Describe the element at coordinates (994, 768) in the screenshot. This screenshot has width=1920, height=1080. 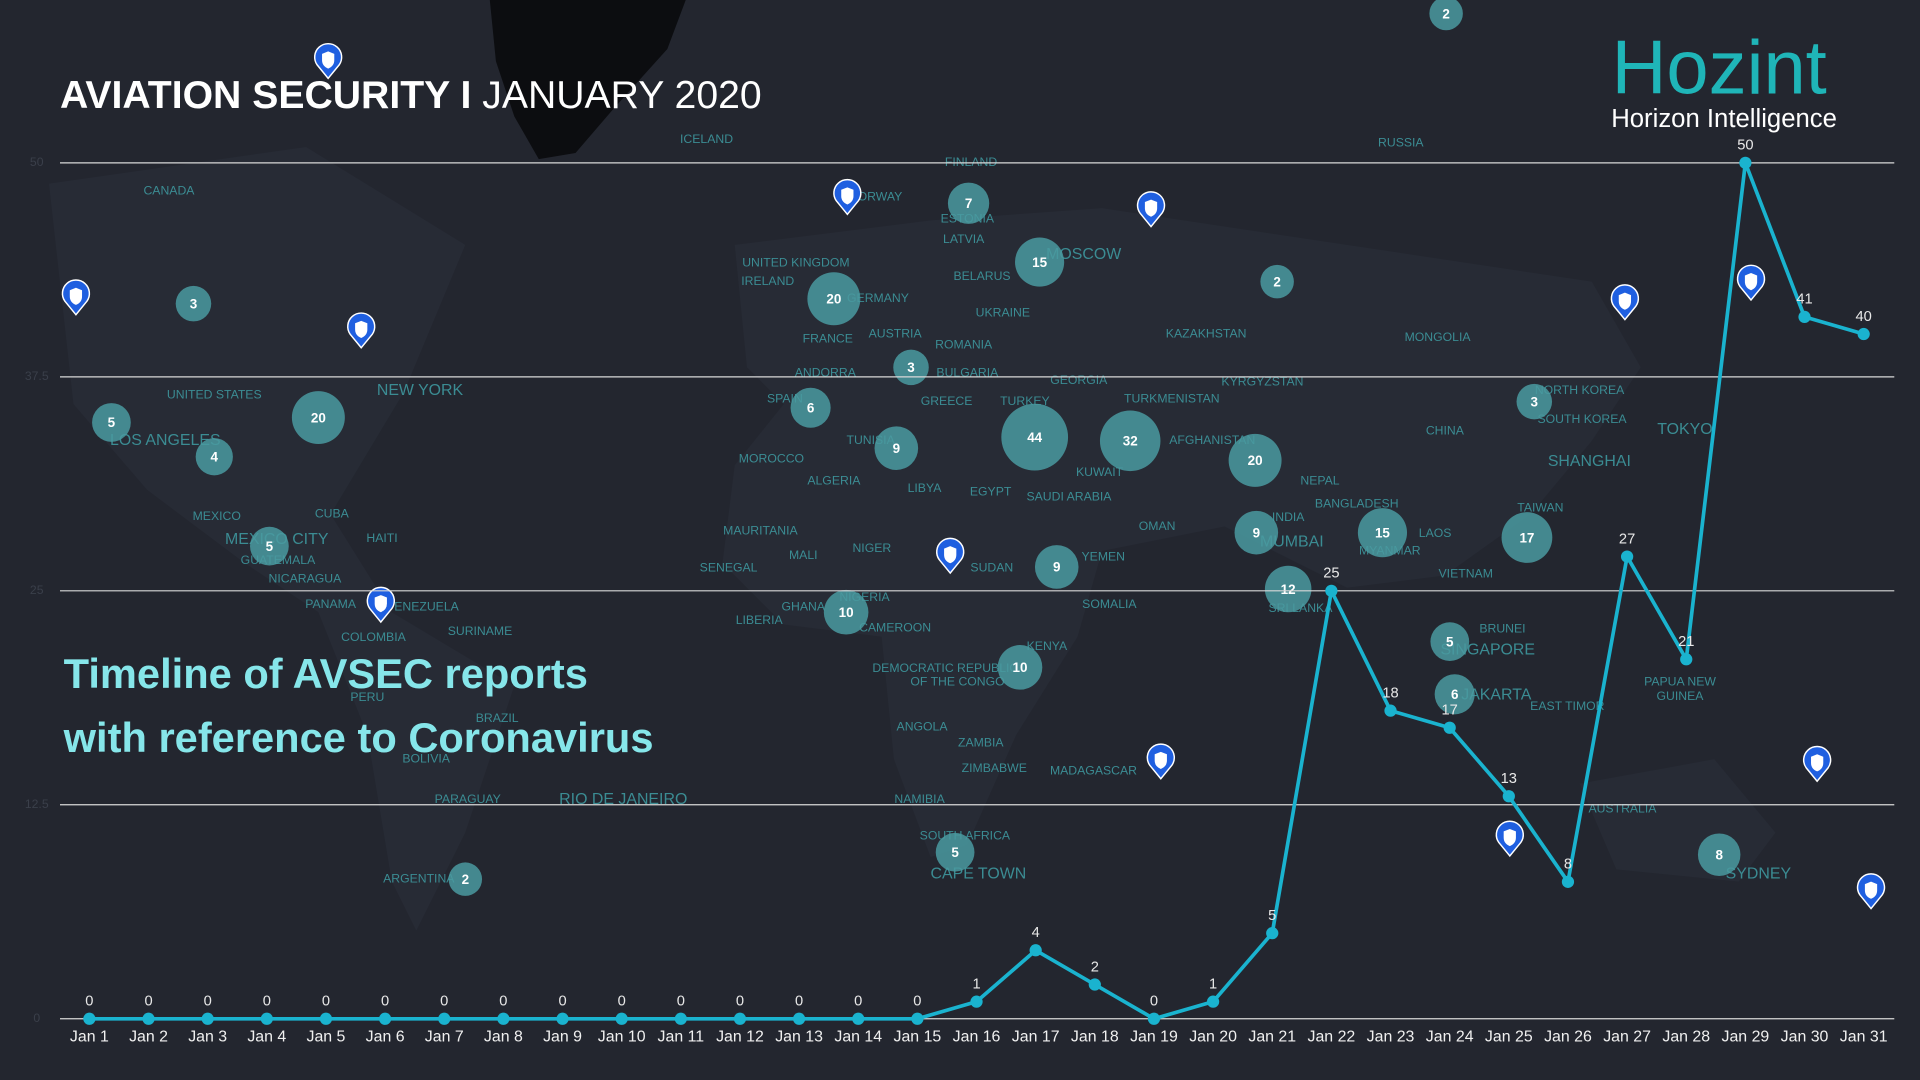
I see `place-label: ZIMBABWE` at that location.